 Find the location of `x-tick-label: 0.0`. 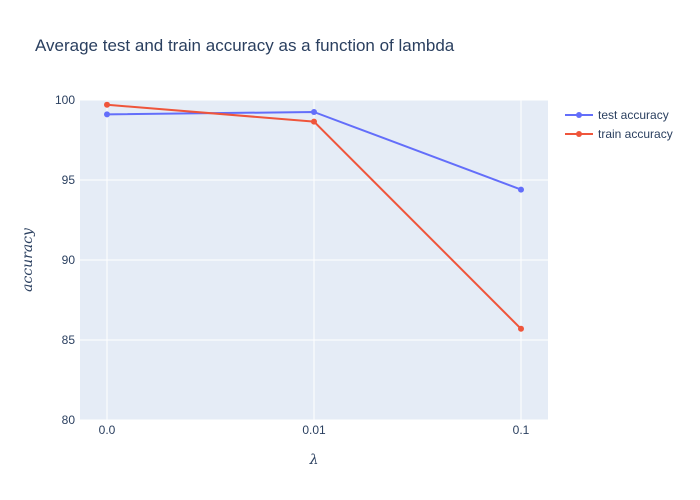

x-tick-label: 0.0 is located at coordinates (107, 430).